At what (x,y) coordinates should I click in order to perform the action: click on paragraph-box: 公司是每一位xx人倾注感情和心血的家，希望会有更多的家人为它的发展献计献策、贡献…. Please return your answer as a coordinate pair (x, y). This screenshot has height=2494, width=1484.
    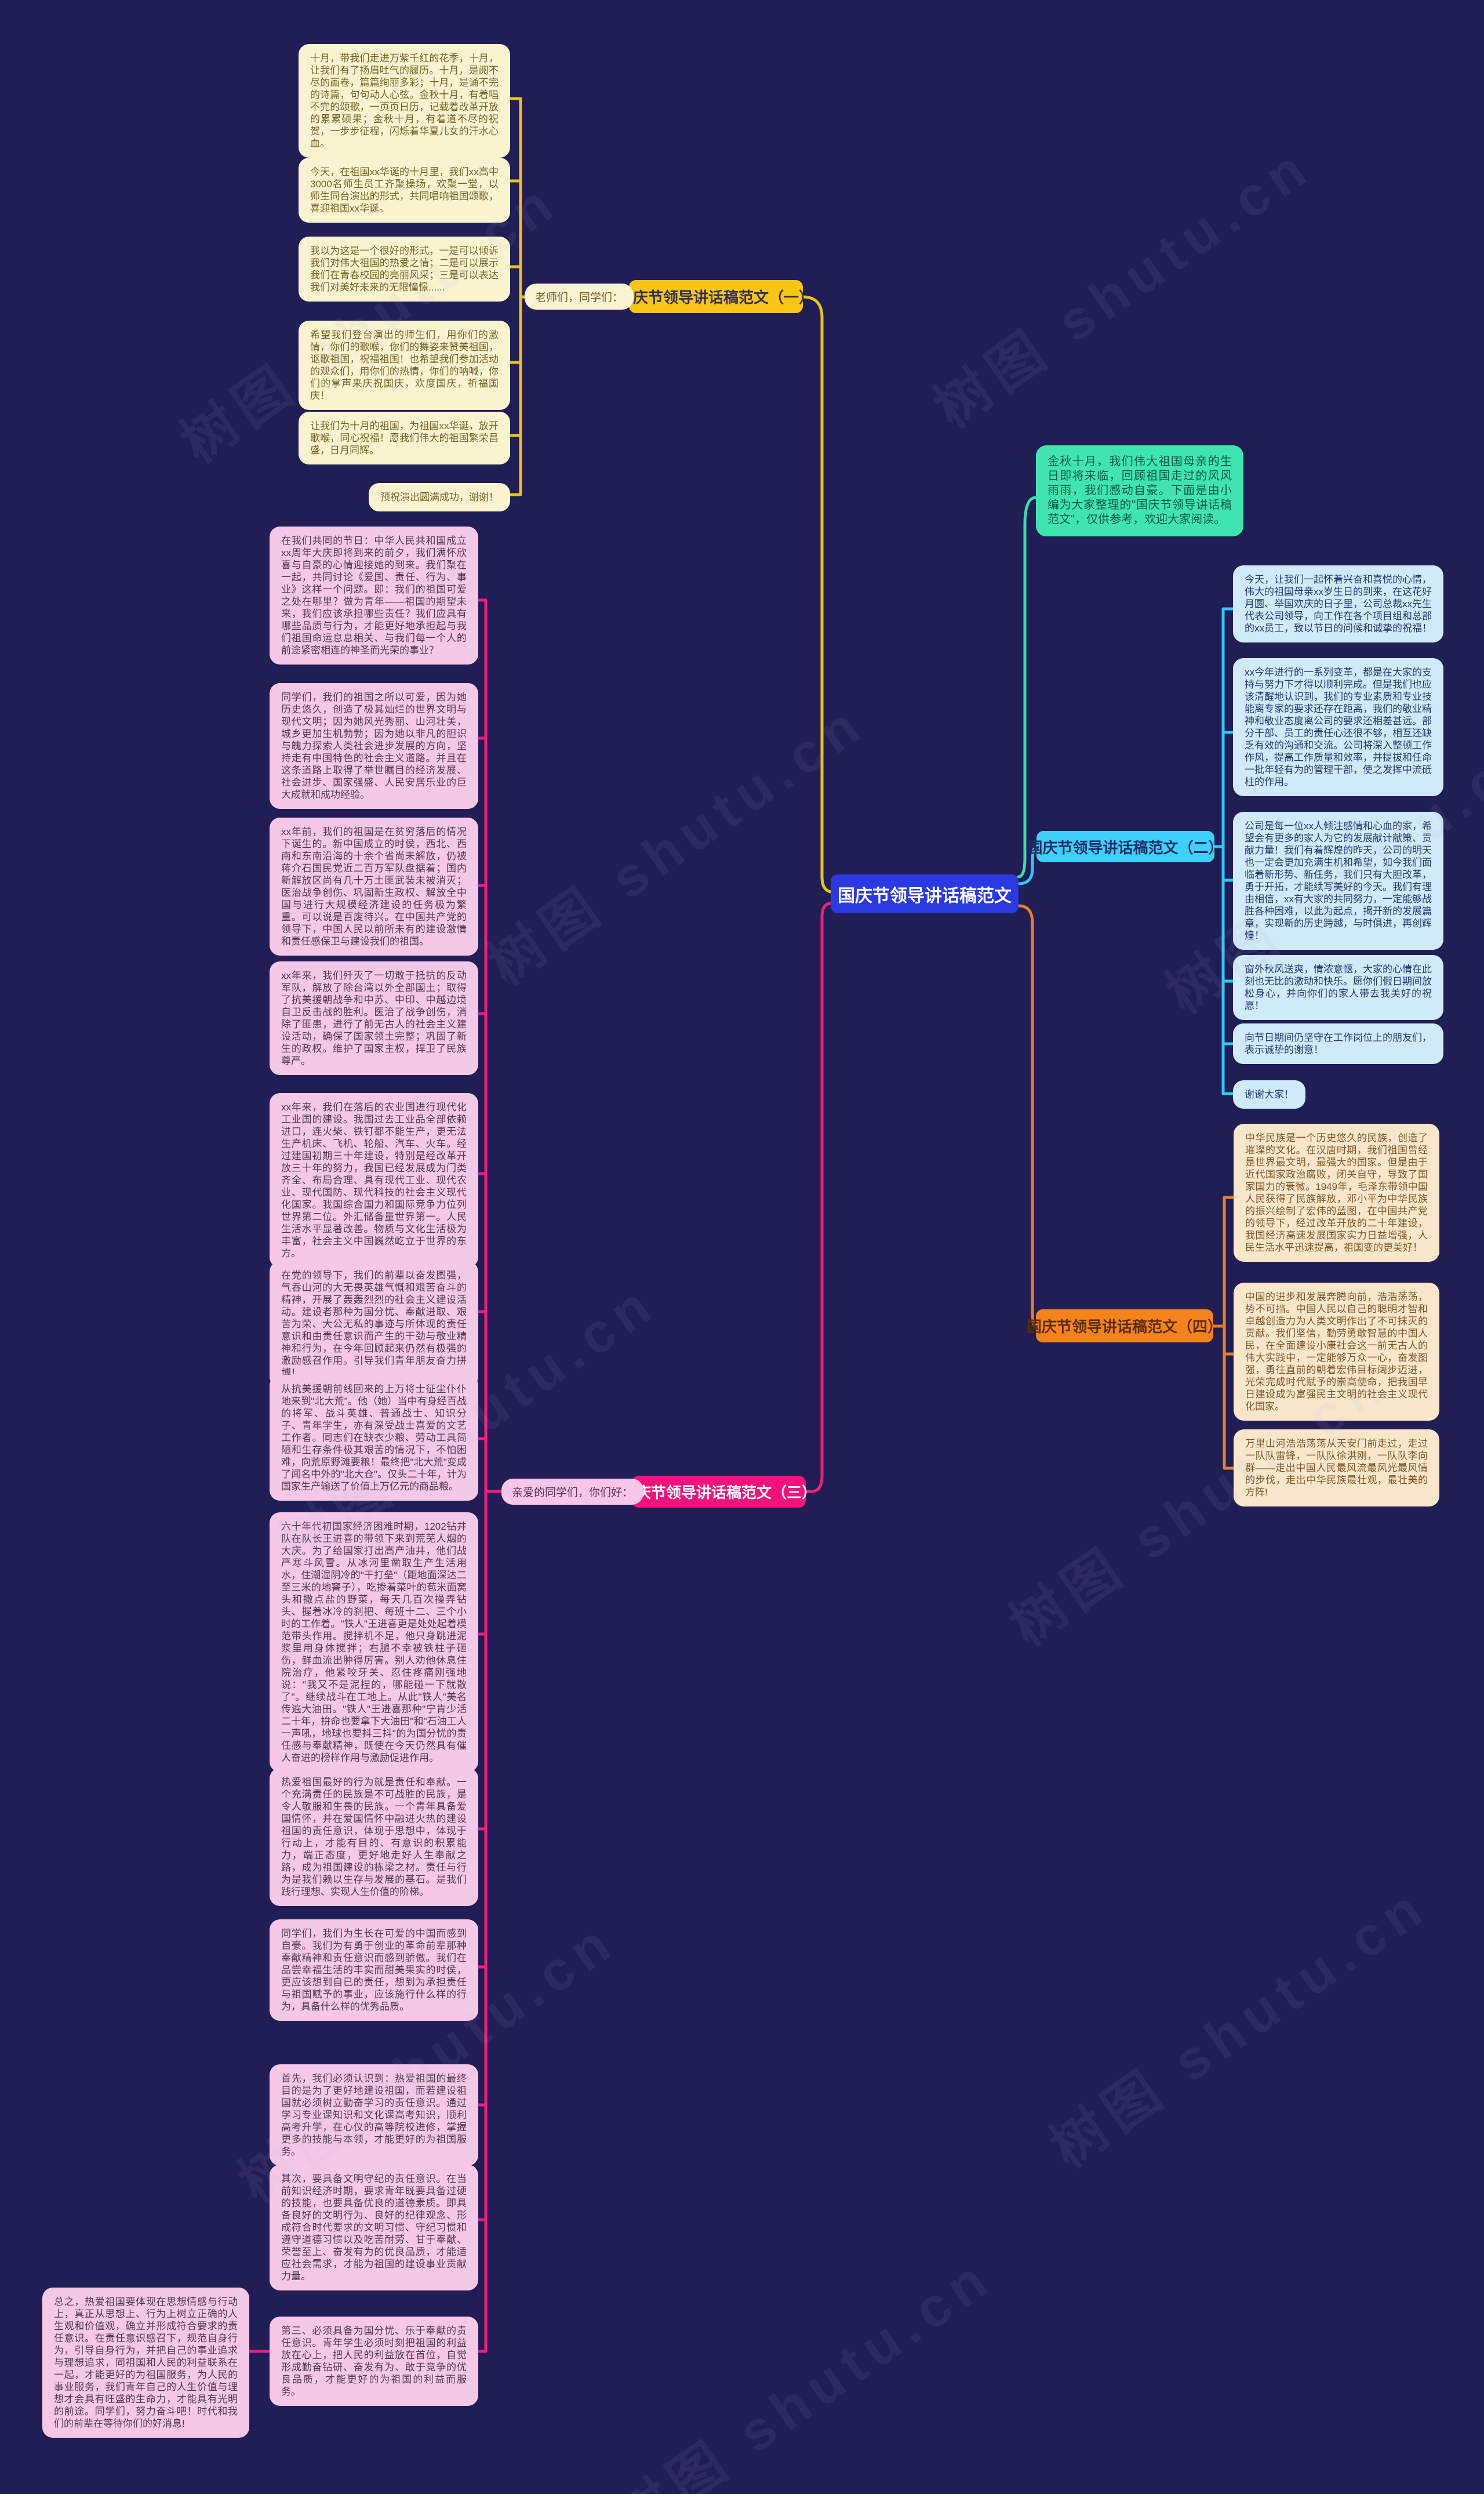
    Looking at the image, I should click on (1338, 881).